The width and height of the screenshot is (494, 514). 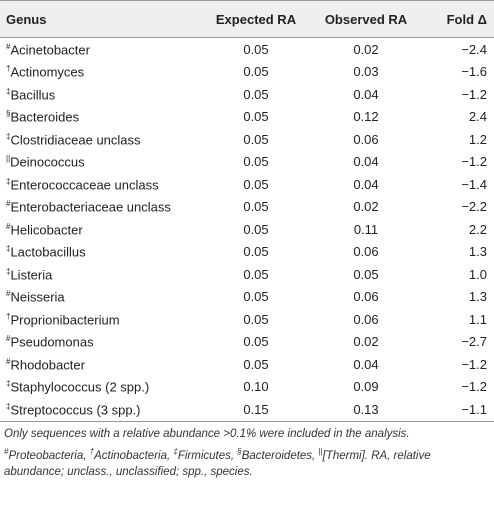 What do you see at coordinates (474, 184) in the screenshot?
I see `fold-change: −1.4` at bounding box center [474, 184].